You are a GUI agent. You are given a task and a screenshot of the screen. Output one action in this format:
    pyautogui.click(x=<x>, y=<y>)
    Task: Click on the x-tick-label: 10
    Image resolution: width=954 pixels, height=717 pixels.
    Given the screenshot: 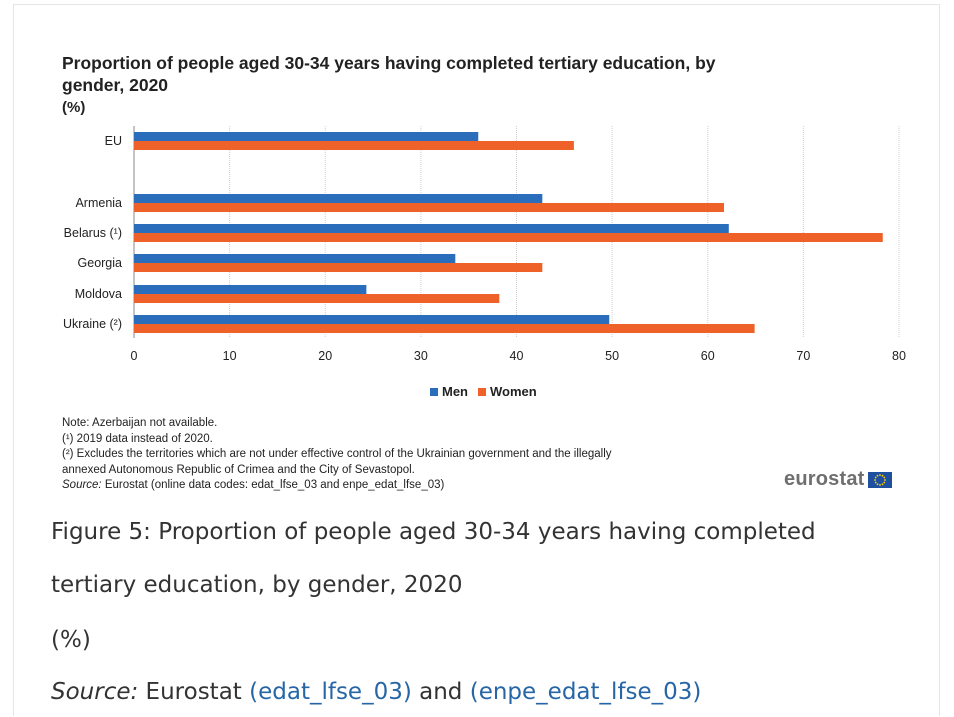 What is the action you would take?
    pyautogui.click(x=230, y=356)
    